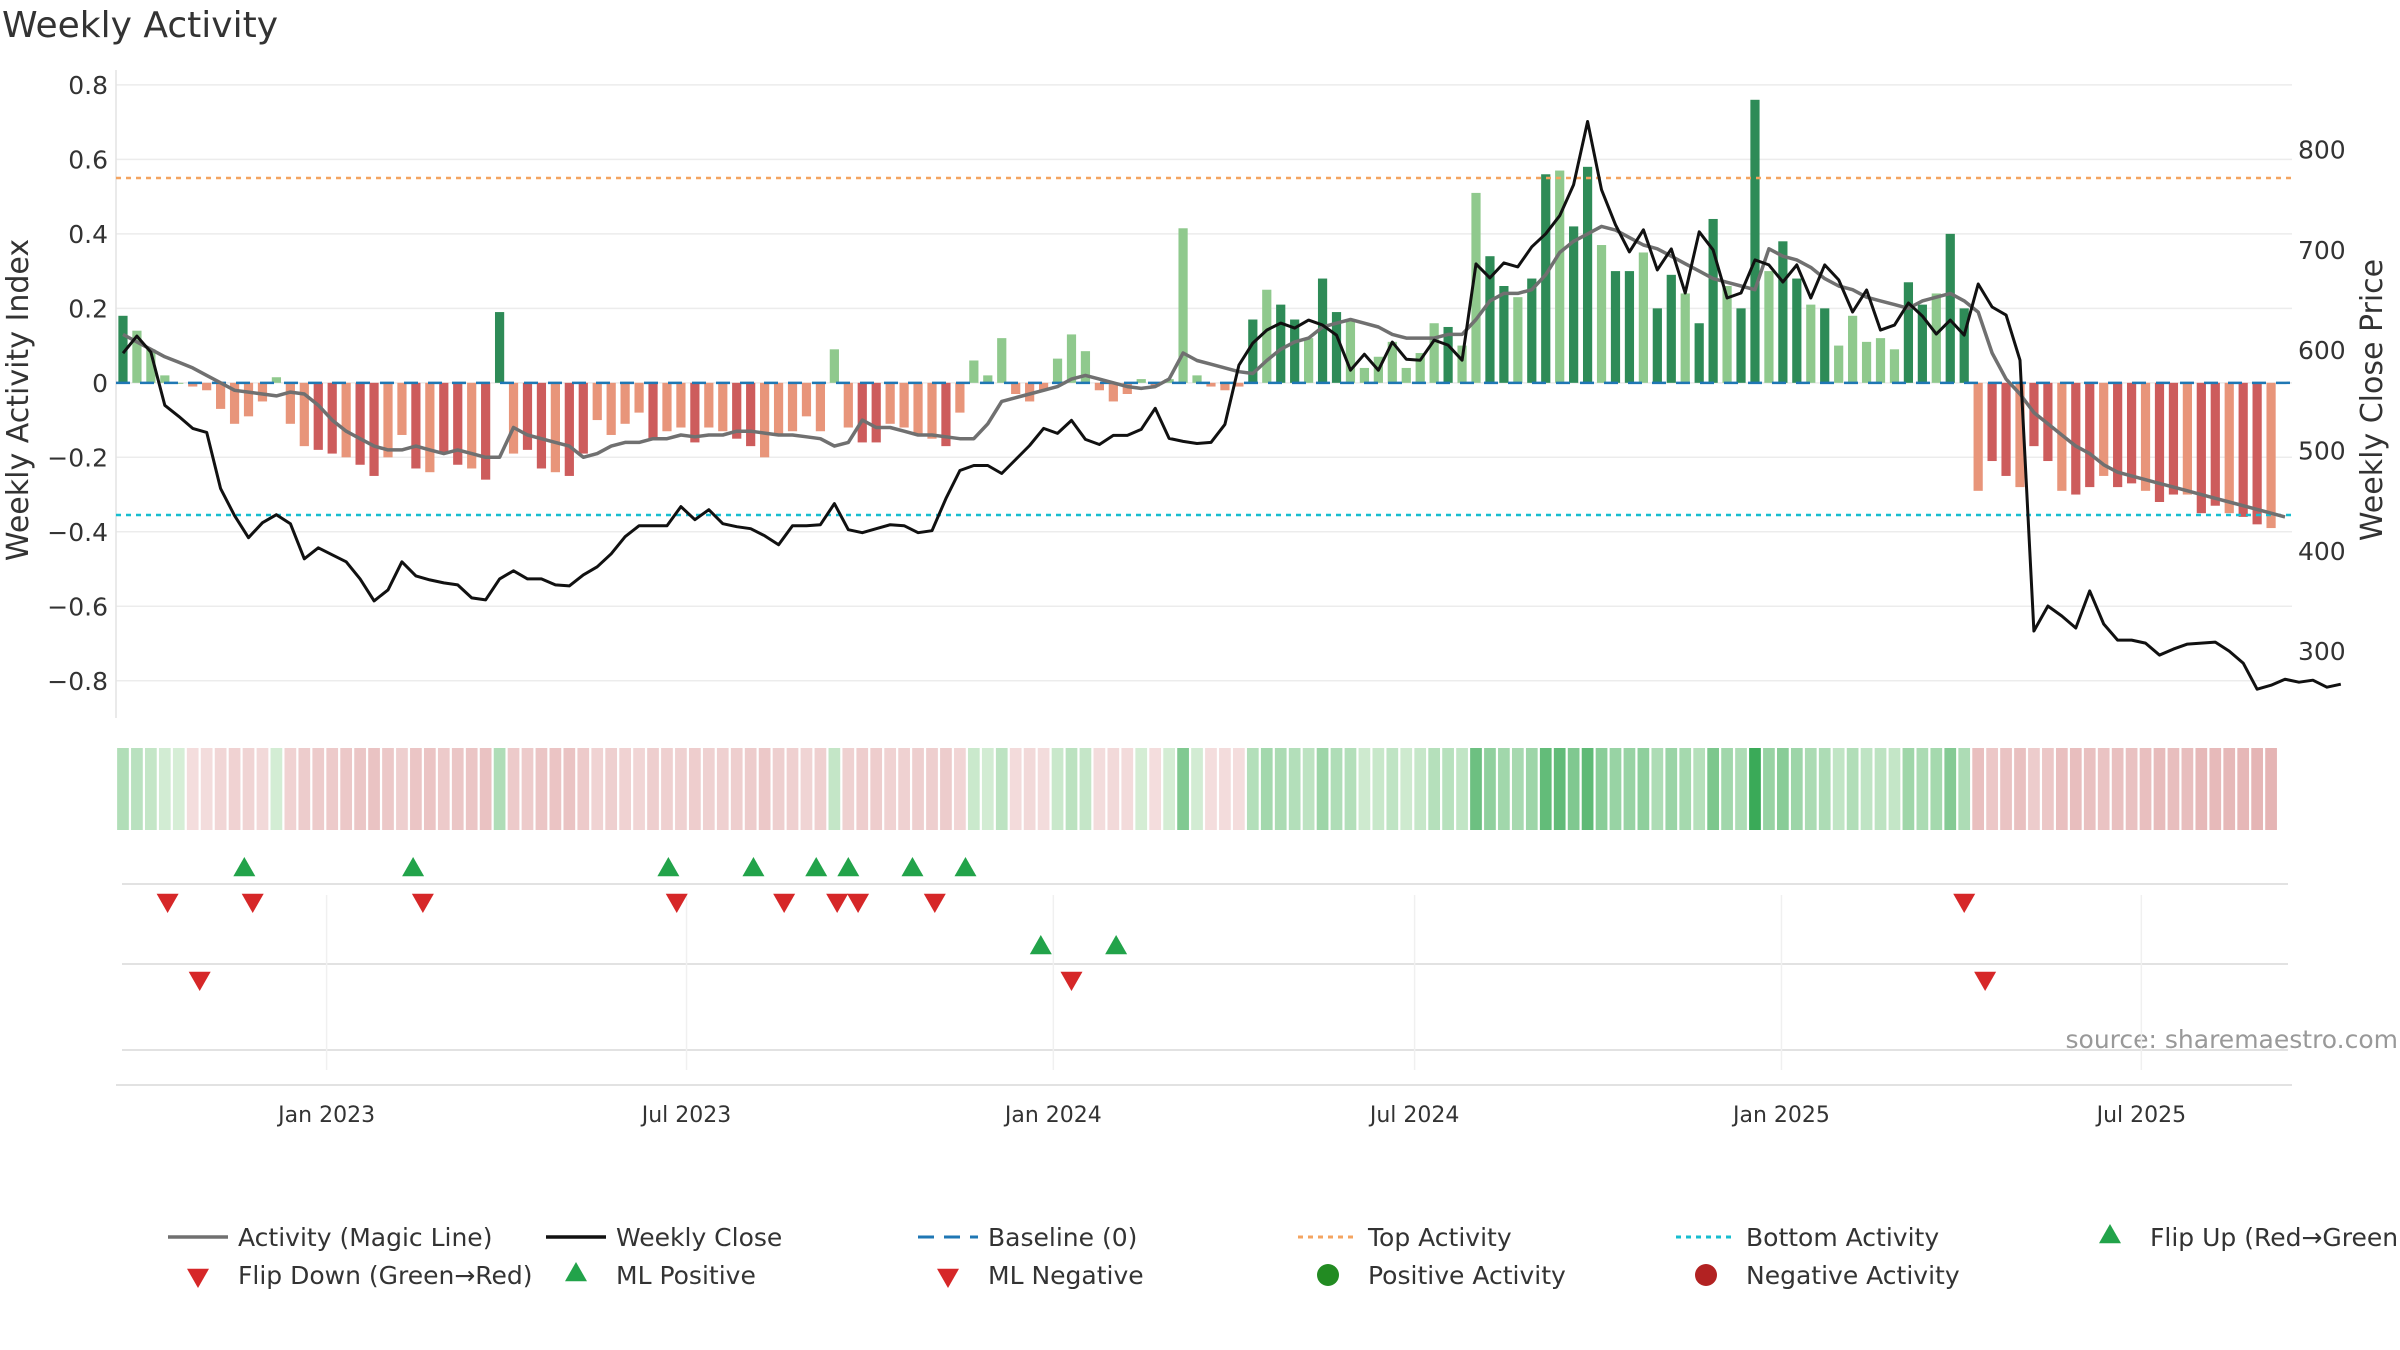 This screenshot has width=2400, height=1350. I want to click on y-axis-label: Weekly Activity Index, so click(18, 400).